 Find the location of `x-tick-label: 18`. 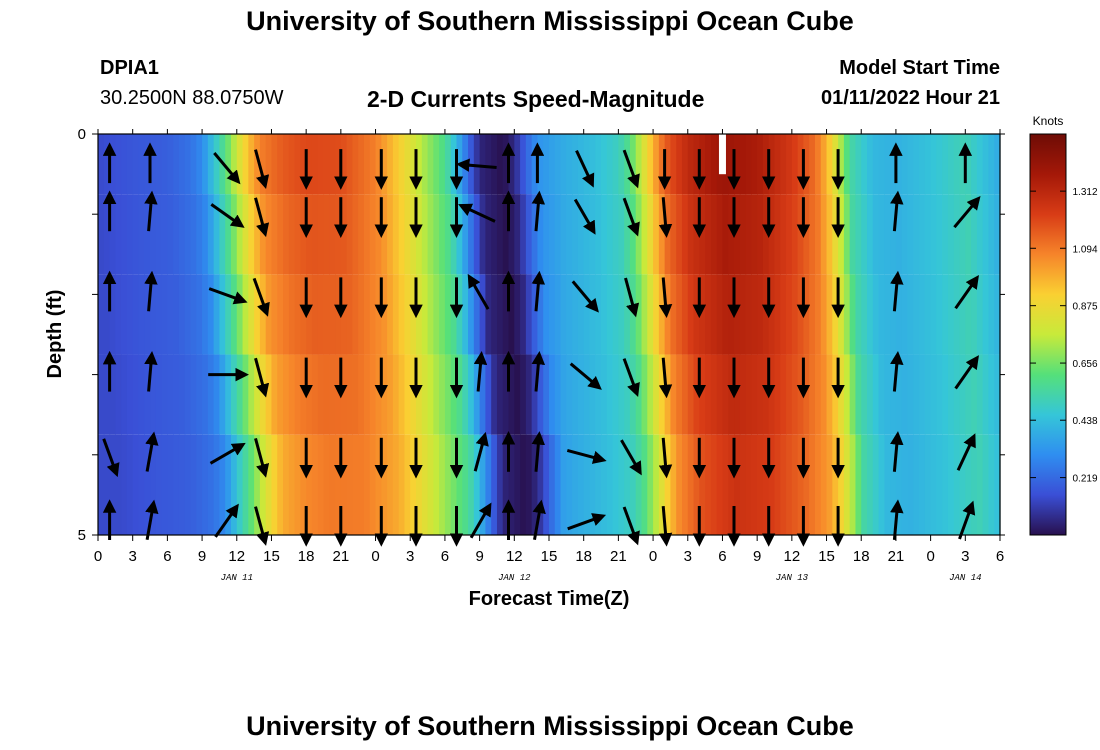

x-tick-label: 18 is located at coordinates (861, 556).